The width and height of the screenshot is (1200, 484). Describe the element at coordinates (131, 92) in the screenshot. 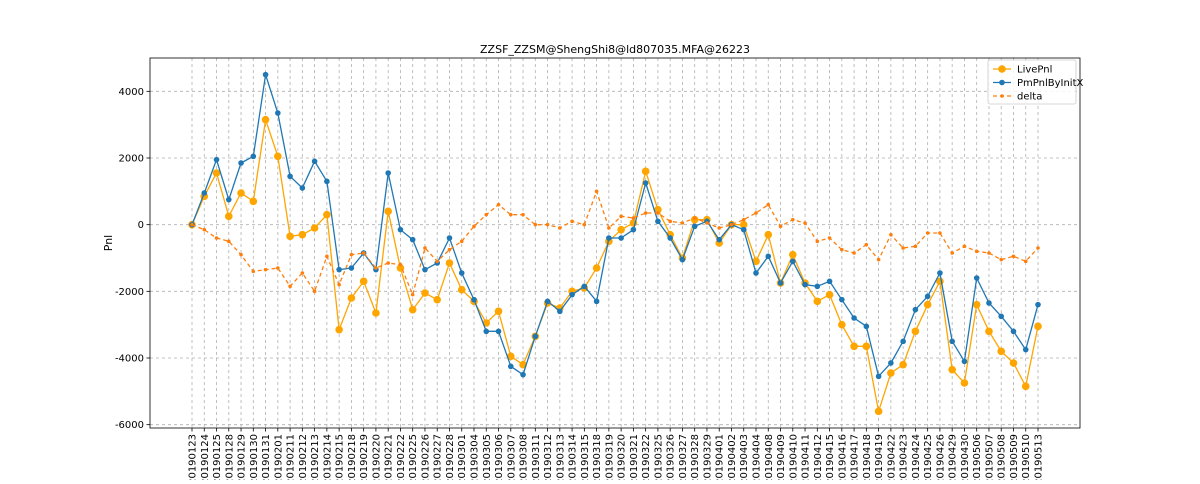

I see `y-tick-label: 4000` at that location.